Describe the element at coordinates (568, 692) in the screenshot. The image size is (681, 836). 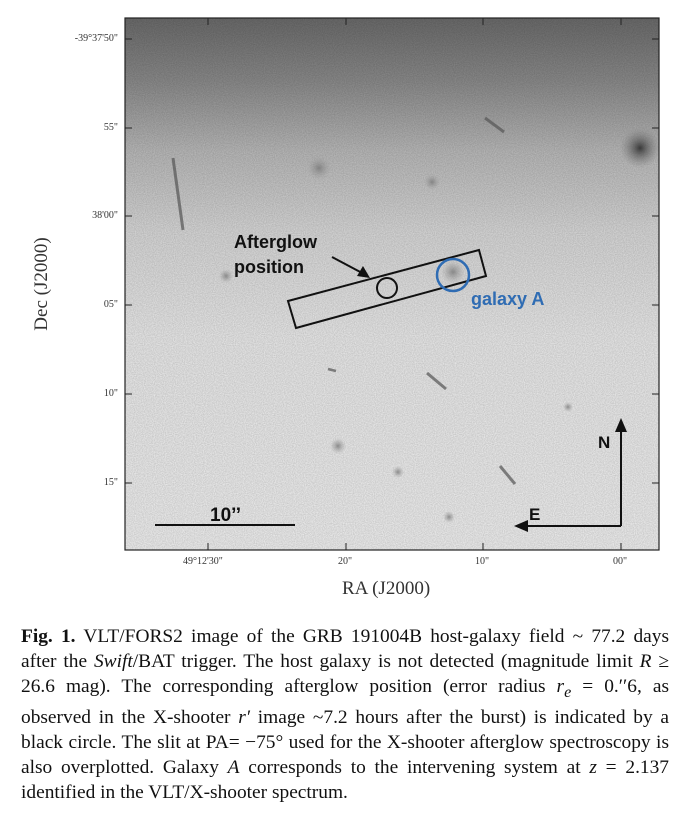
I see `caption-re-subscript: e` at that location.